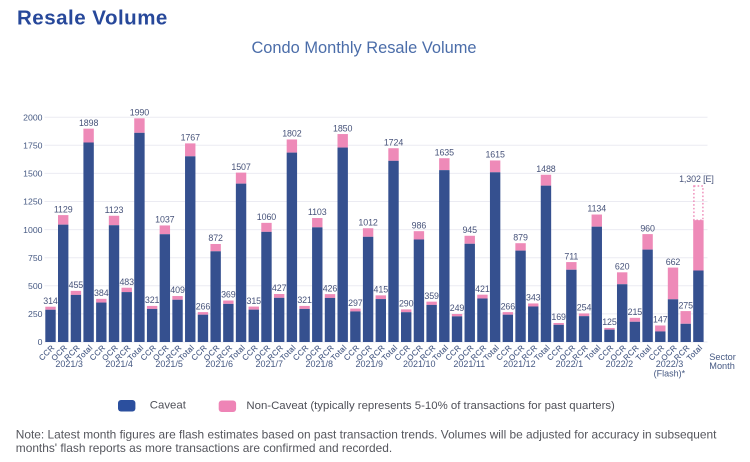 The width and height of the screenshot is (750, 462). I want to click on svg-text: (Flash)*, so click(670, 374).